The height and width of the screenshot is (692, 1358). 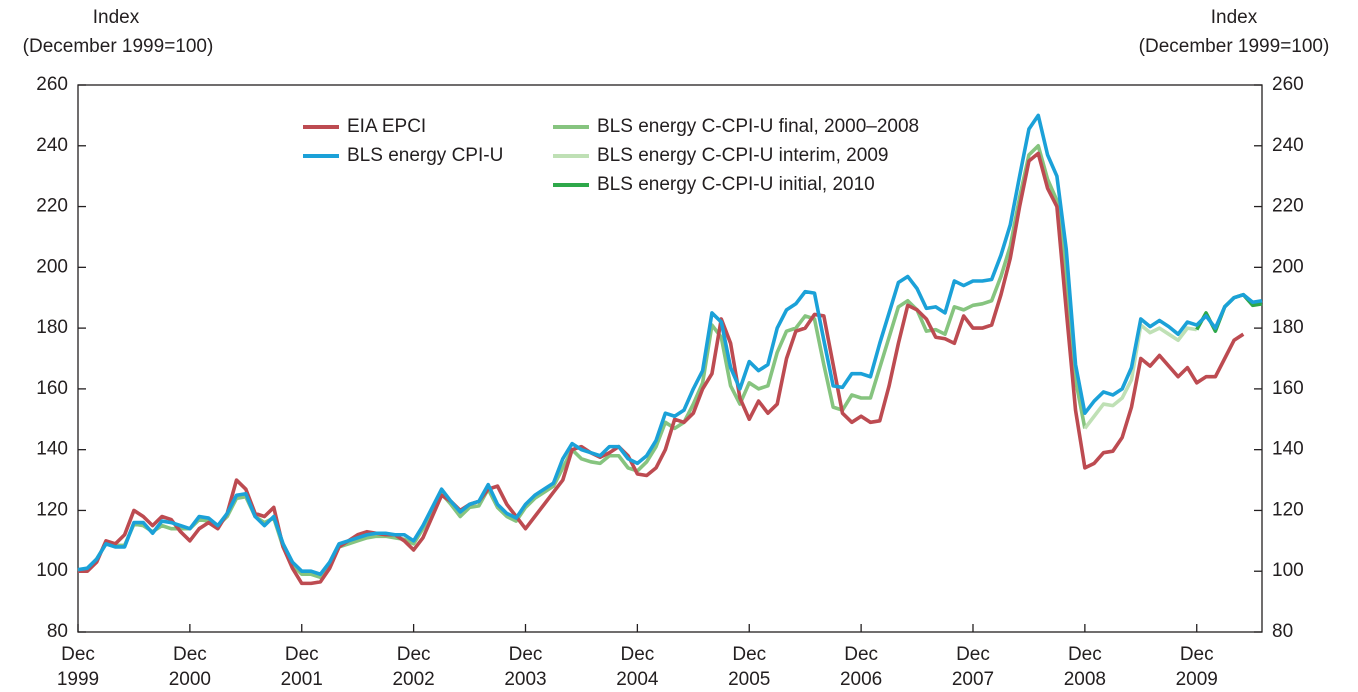 I want to click on y2-tick-label: 220, so click(x=1288, y=206).